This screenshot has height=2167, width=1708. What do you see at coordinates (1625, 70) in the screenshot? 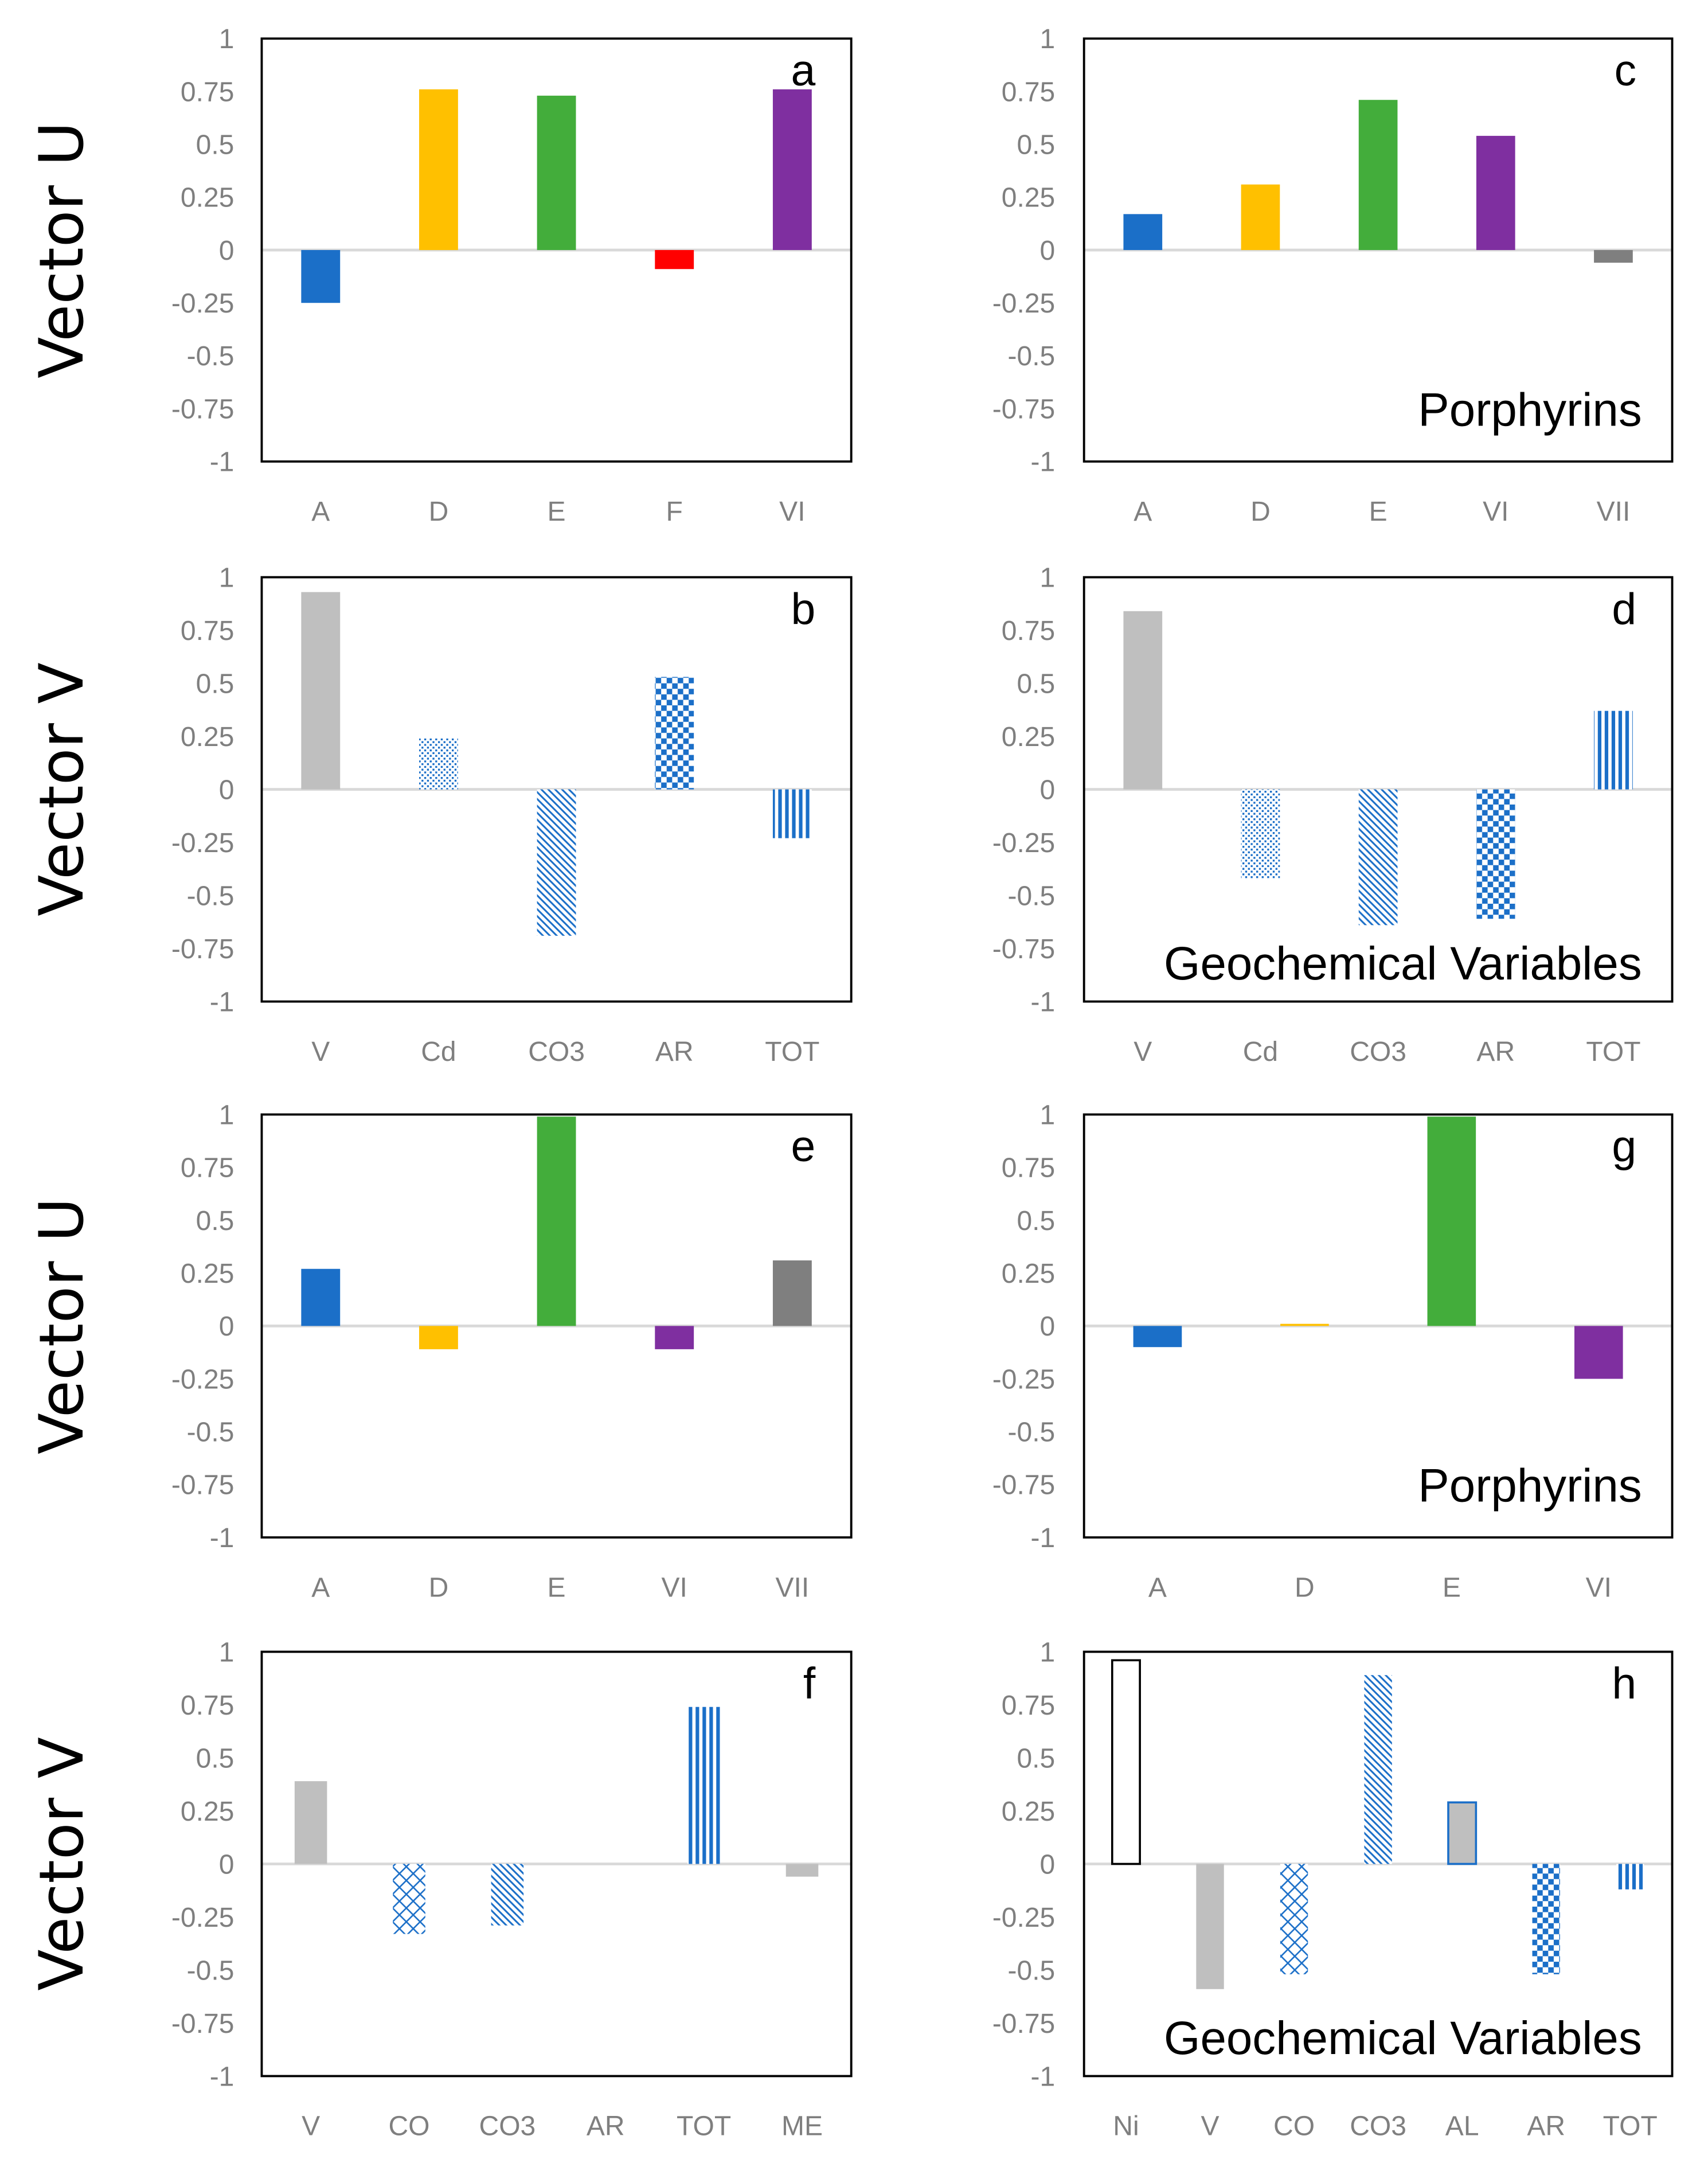
I see `panel-letter: c` at bounding box center [1625, 70].